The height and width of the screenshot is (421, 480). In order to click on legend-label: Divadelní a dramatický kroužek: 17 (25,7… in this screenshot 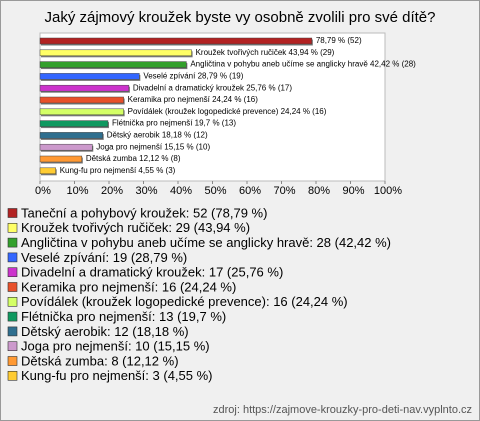, I will do `click(152, 272)`.